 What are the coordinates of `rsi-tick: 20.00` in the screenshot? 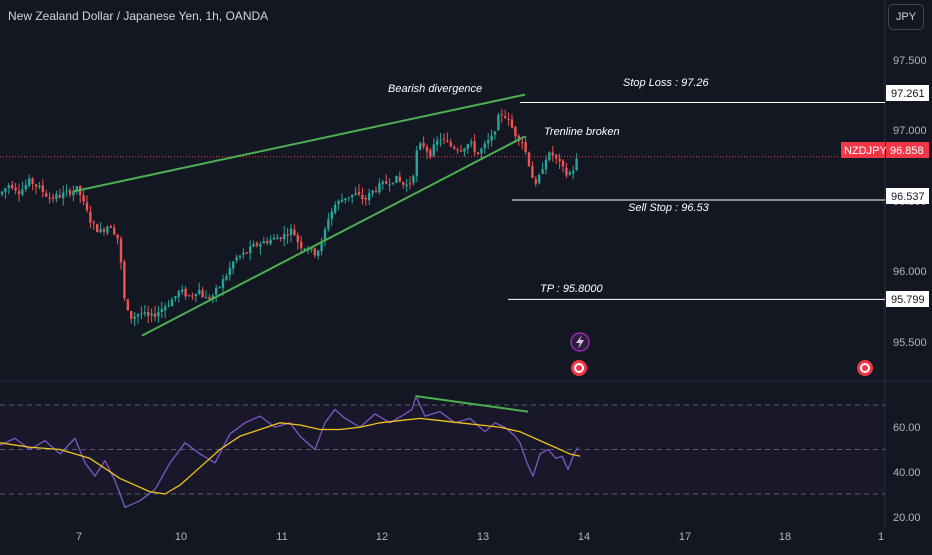 It's located at (907, 518).